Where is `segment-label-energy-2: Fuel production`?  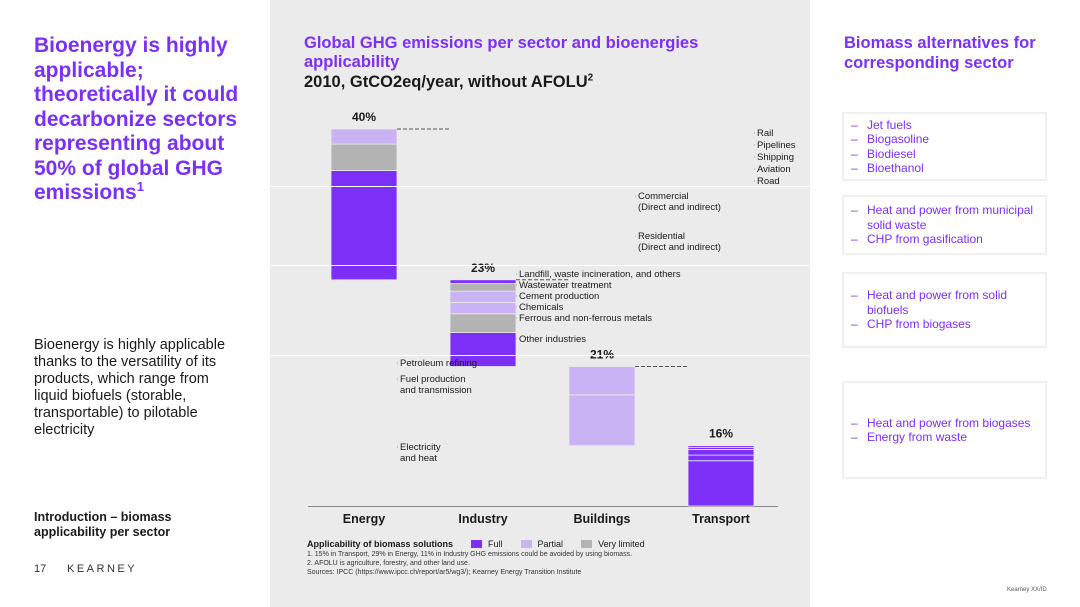 segment-label-energy-2: Fuel production is located at coordinates (432, 379).